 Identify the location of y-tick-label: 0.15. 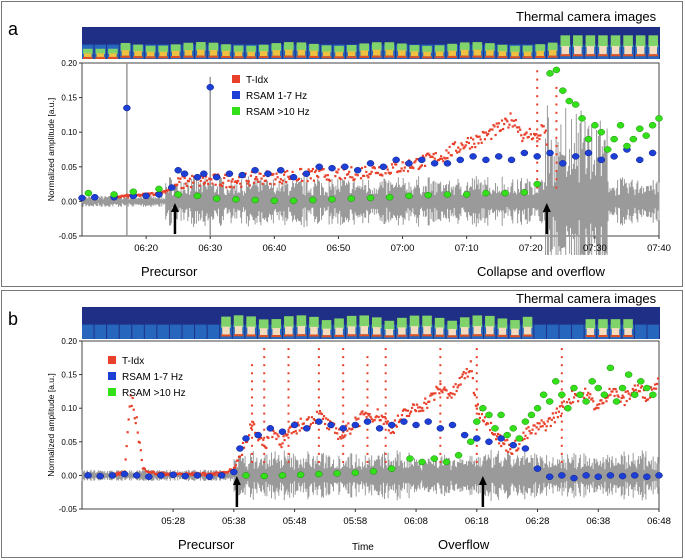
(69, 98).